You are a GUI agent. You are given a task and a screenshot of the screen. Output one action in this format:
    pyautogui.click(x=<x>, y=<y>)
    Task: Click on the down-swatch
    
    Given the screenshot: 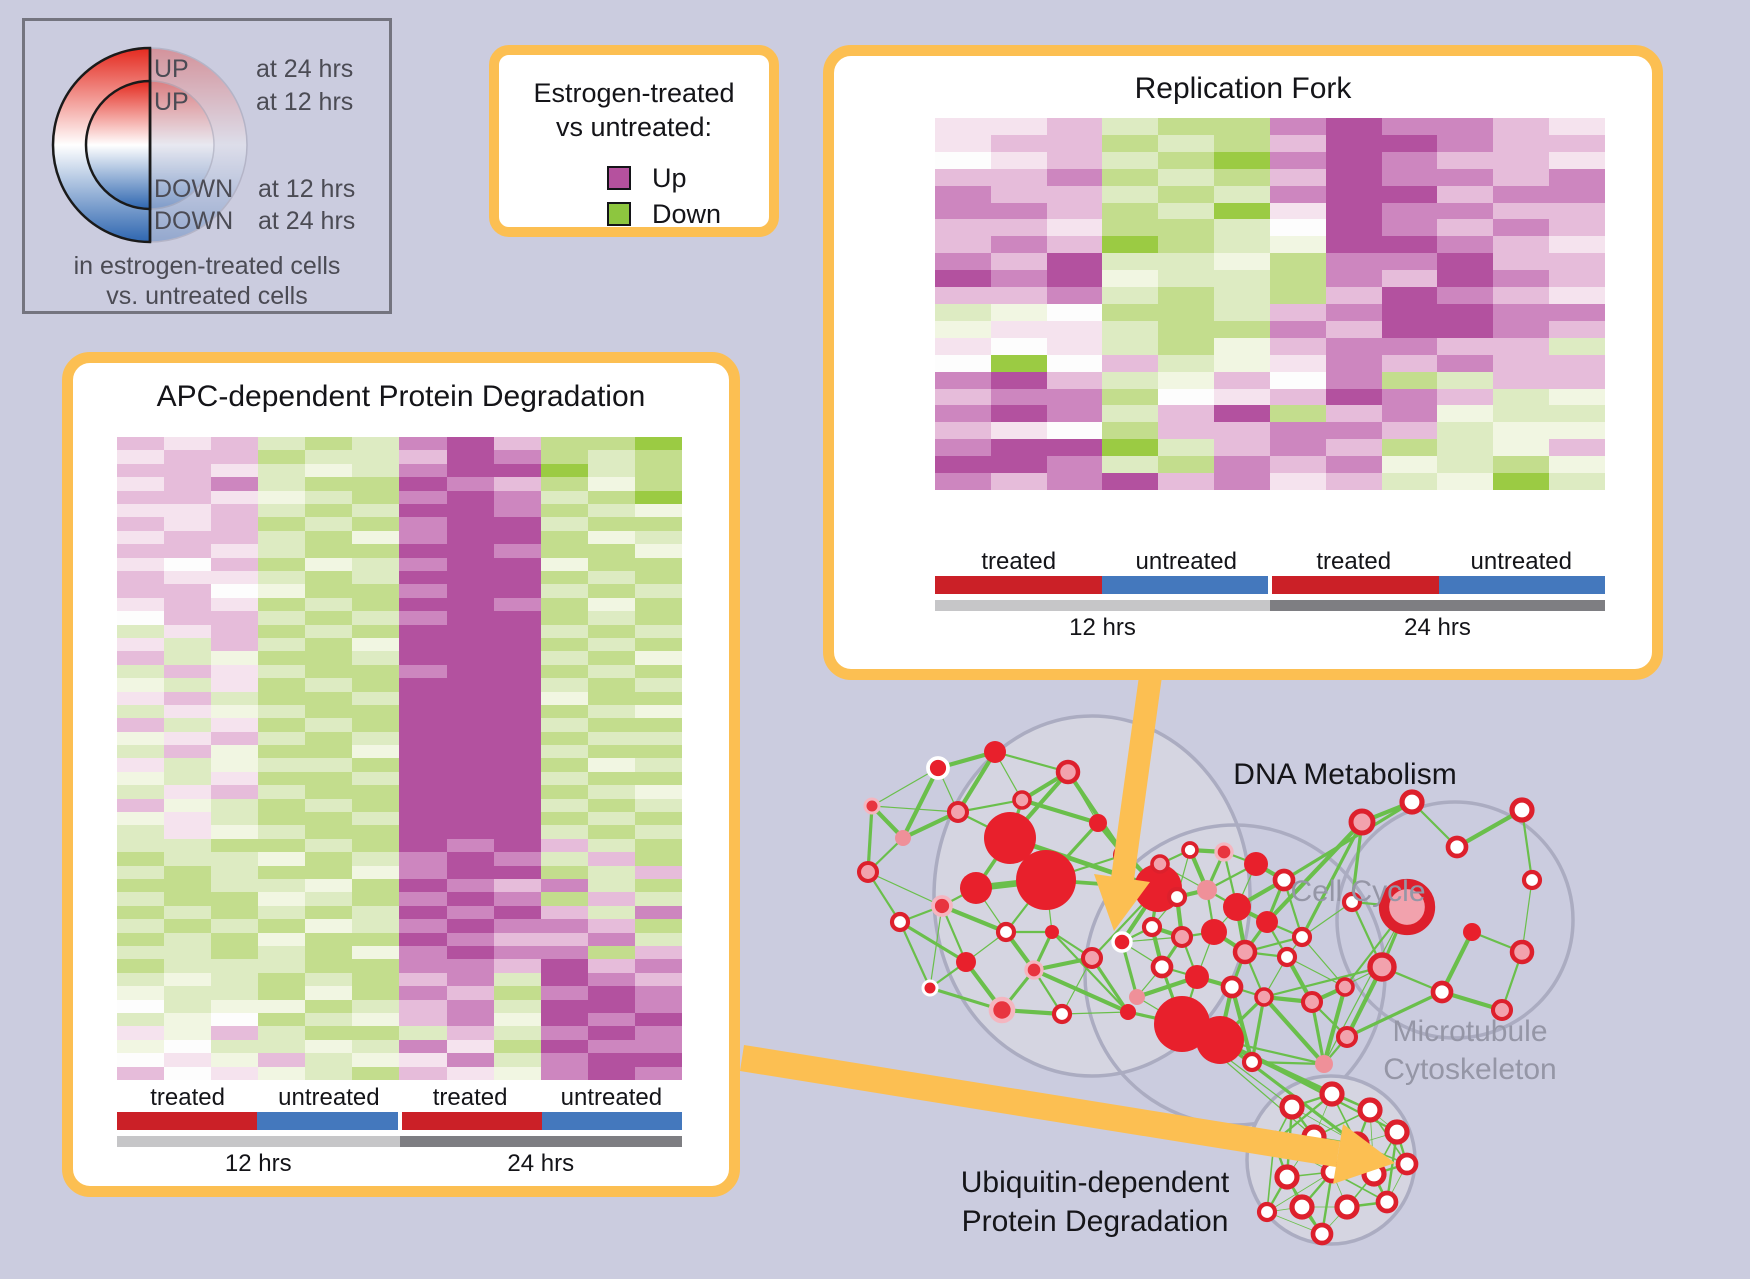 What is the action you would take?
    pyautogui.click(x=619, y=214)
    